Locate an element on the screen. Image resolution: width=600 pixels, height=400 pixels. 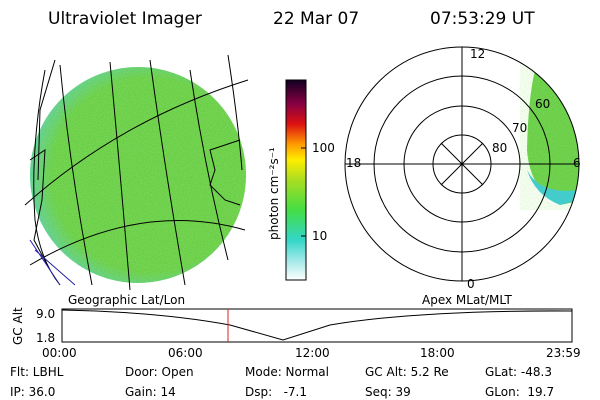
status-field: GLat: -48.3 is located at coordinates (518, 372).